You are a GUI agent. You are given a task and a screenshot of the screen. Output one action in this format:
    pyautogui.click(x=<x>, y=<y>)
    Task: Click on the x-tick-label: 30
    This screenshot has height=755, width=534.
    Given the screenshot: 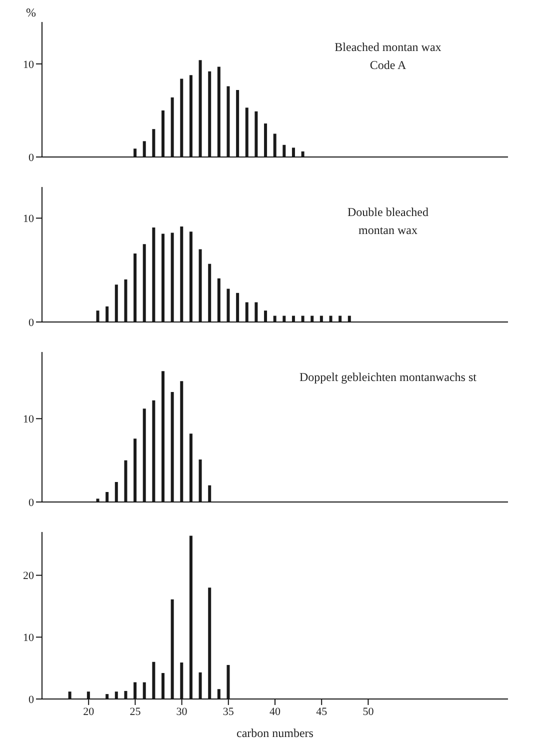 What is the action you would take?
    pyautogui.click(x=182, y=712)
    